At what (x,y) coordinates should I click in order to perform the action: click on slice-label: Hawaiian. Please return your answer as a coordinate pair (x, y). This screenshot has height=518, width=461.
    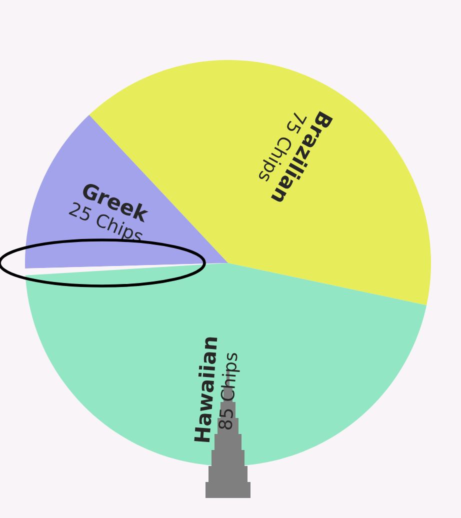
    Looking at the image, I should click on (206, 389).